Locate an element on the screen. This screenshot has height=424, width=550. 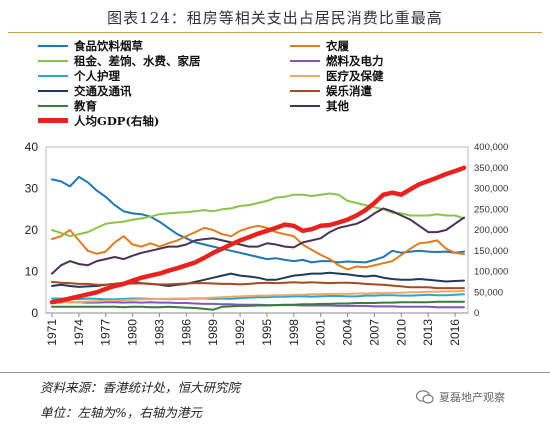
legend-item: 其他 is located at coordinates (319, 105).